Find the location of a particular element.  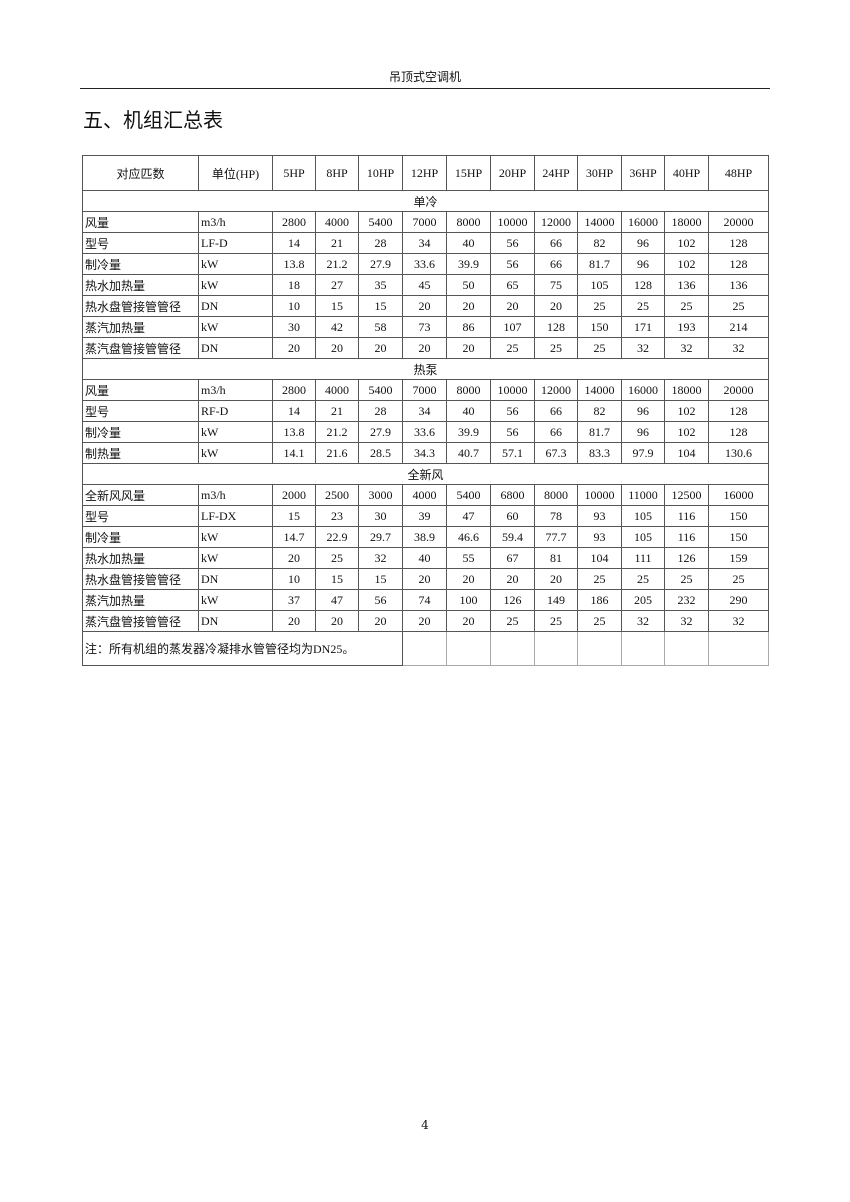

table-row: 热水盘管接管管径 DN 10 15 15 20 20 20 20 25 25 25 25 is located at coordinates (425, 306).